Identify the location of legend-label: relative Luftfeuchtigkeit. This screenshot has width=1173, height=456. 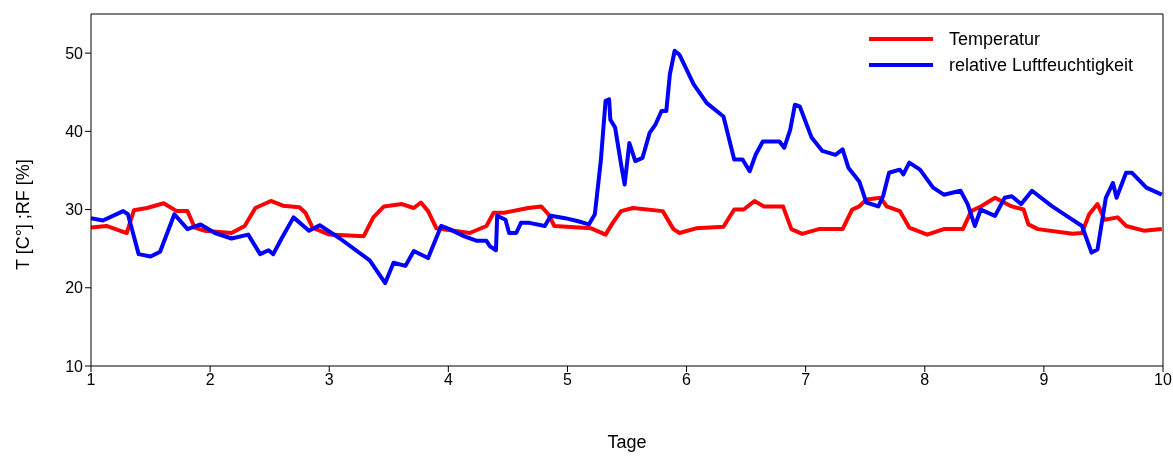
(1040, 65).